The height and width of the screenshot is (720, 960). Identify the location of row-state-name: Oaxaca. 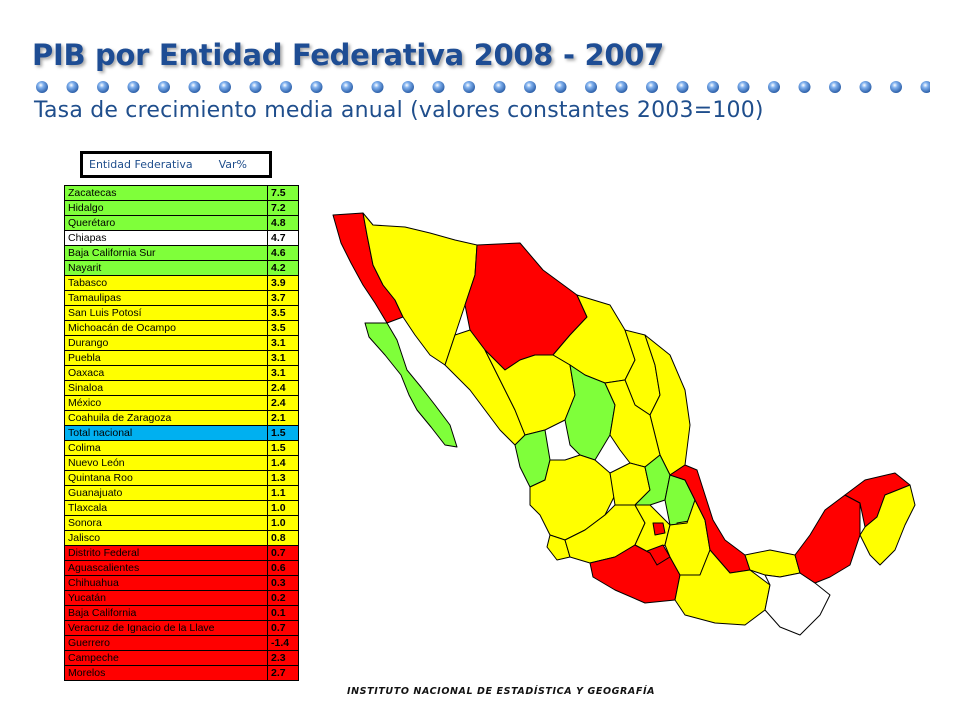
(166, 373).